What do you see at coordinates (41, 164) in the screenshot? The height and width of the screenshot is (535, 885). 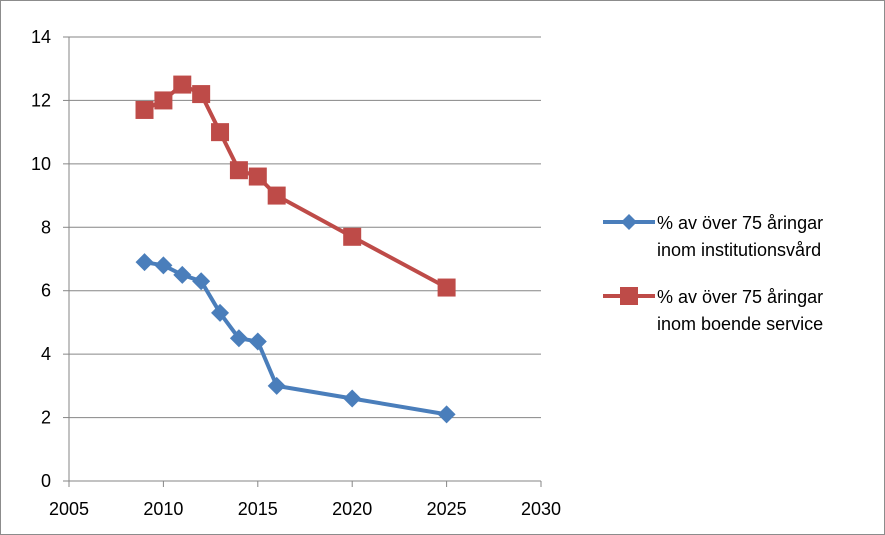 I see `y-tick-label: 10` at bounding box center [41, 164].